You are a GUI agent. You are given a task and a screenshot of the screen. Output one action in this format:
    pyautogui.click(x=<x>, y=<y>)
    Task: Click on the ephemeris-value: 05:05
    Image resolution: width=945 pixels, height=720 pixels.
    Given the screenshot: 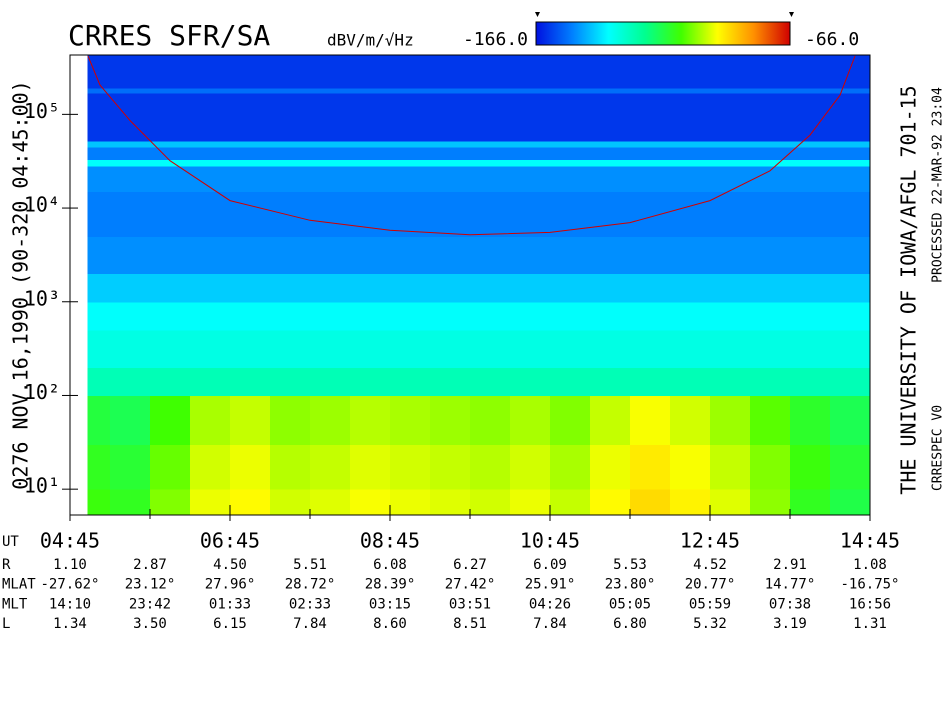 What is the action you would take?
    pyautogui.click(x=630, y=604)
    